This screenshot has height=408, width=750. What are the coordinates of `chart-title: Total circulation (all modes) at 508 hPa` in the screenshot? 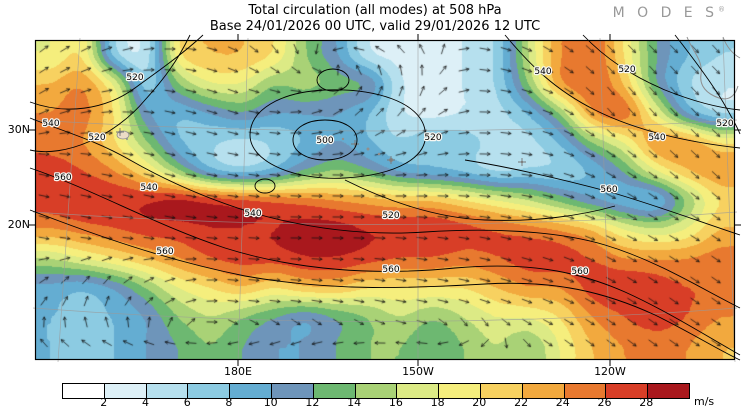 It's located at (375, 10).